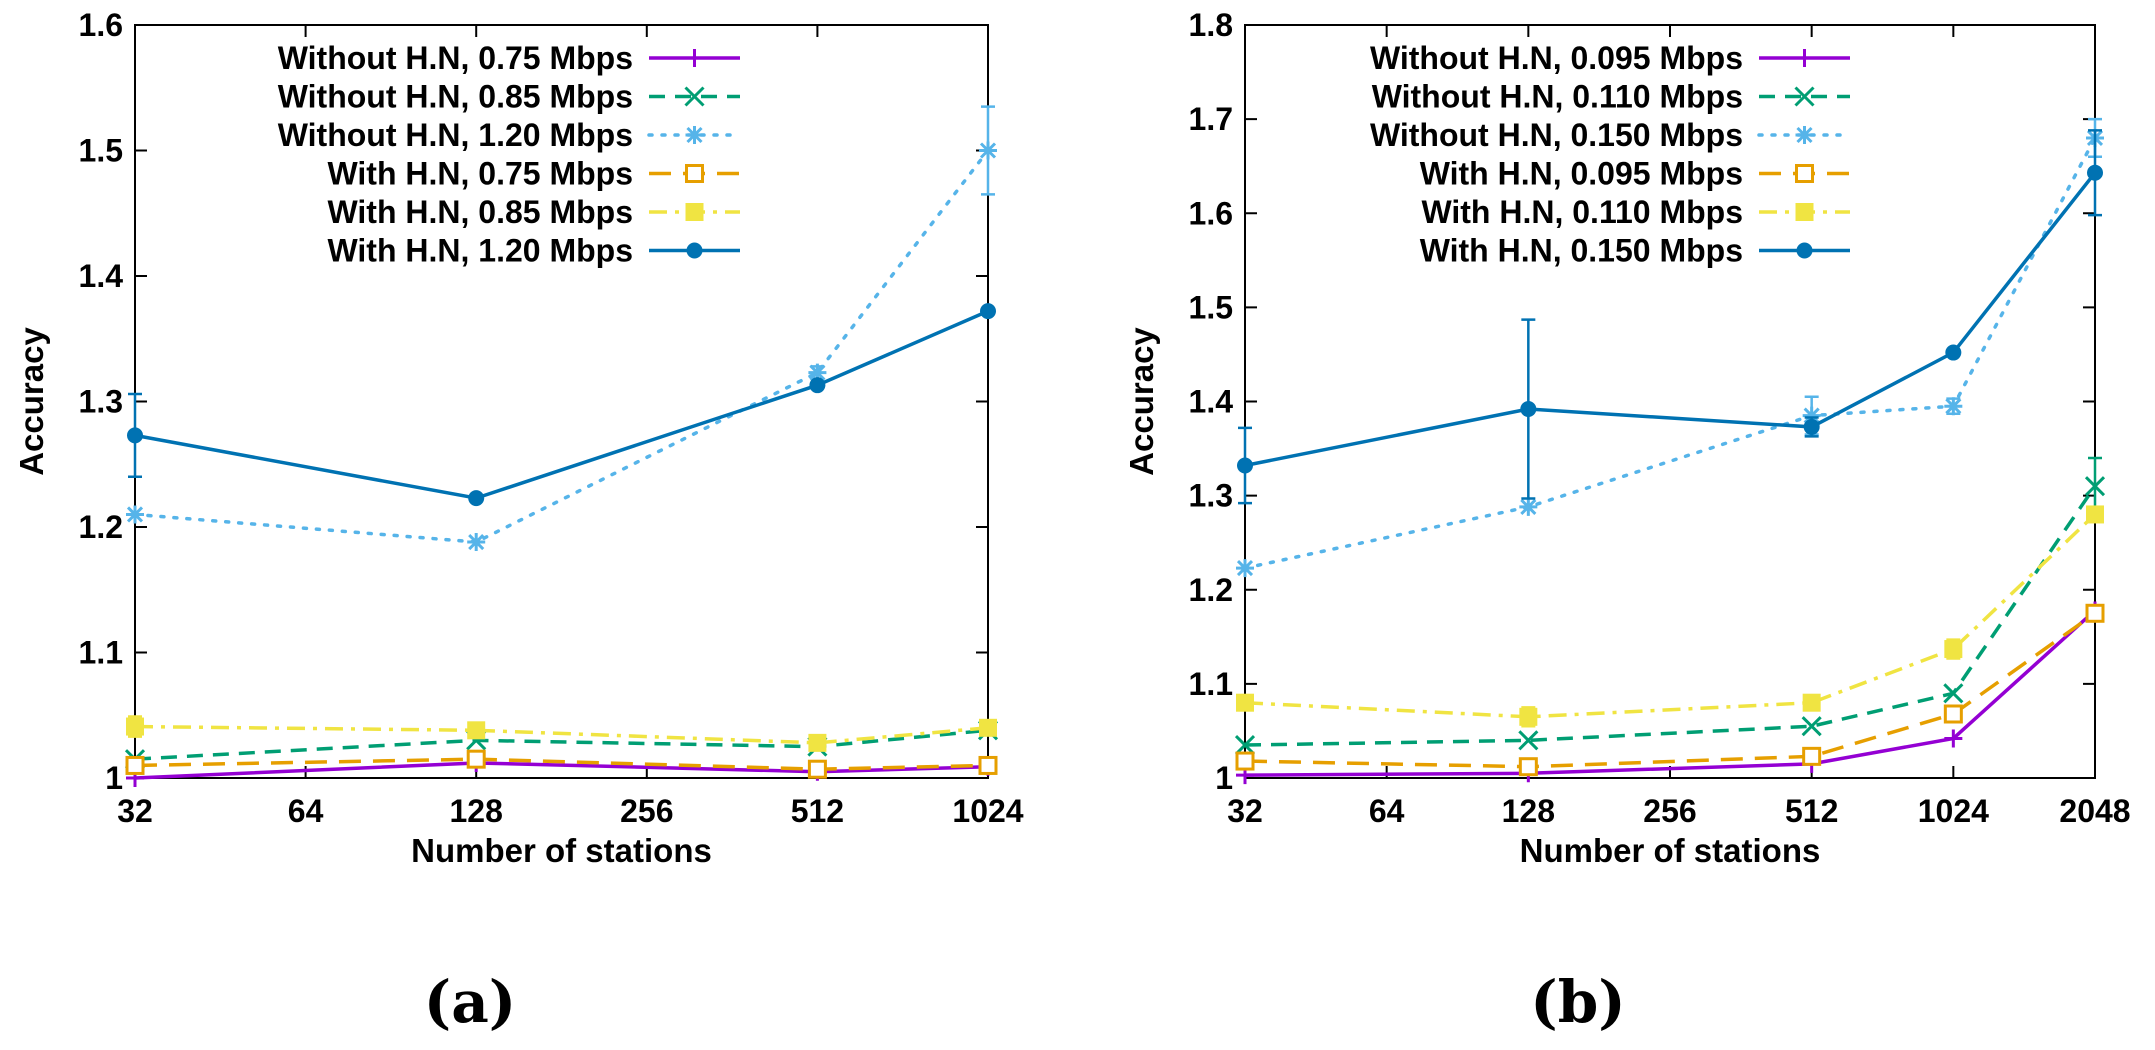 The height and width of the screenshot is (1050, 2155). Describe the element at coordinates (470, 1002) in the screenshot. I see `caption-a: (a)` at that location.